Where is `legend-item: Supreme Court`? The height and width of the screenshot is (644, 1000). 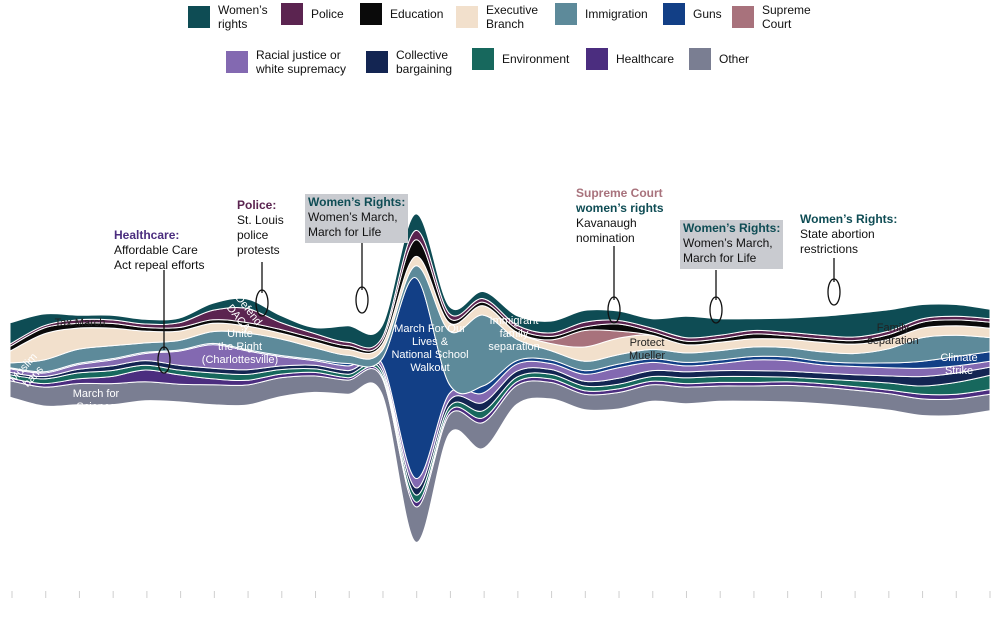
legend-item: Supreme Court is located at coordinates (771, 17).